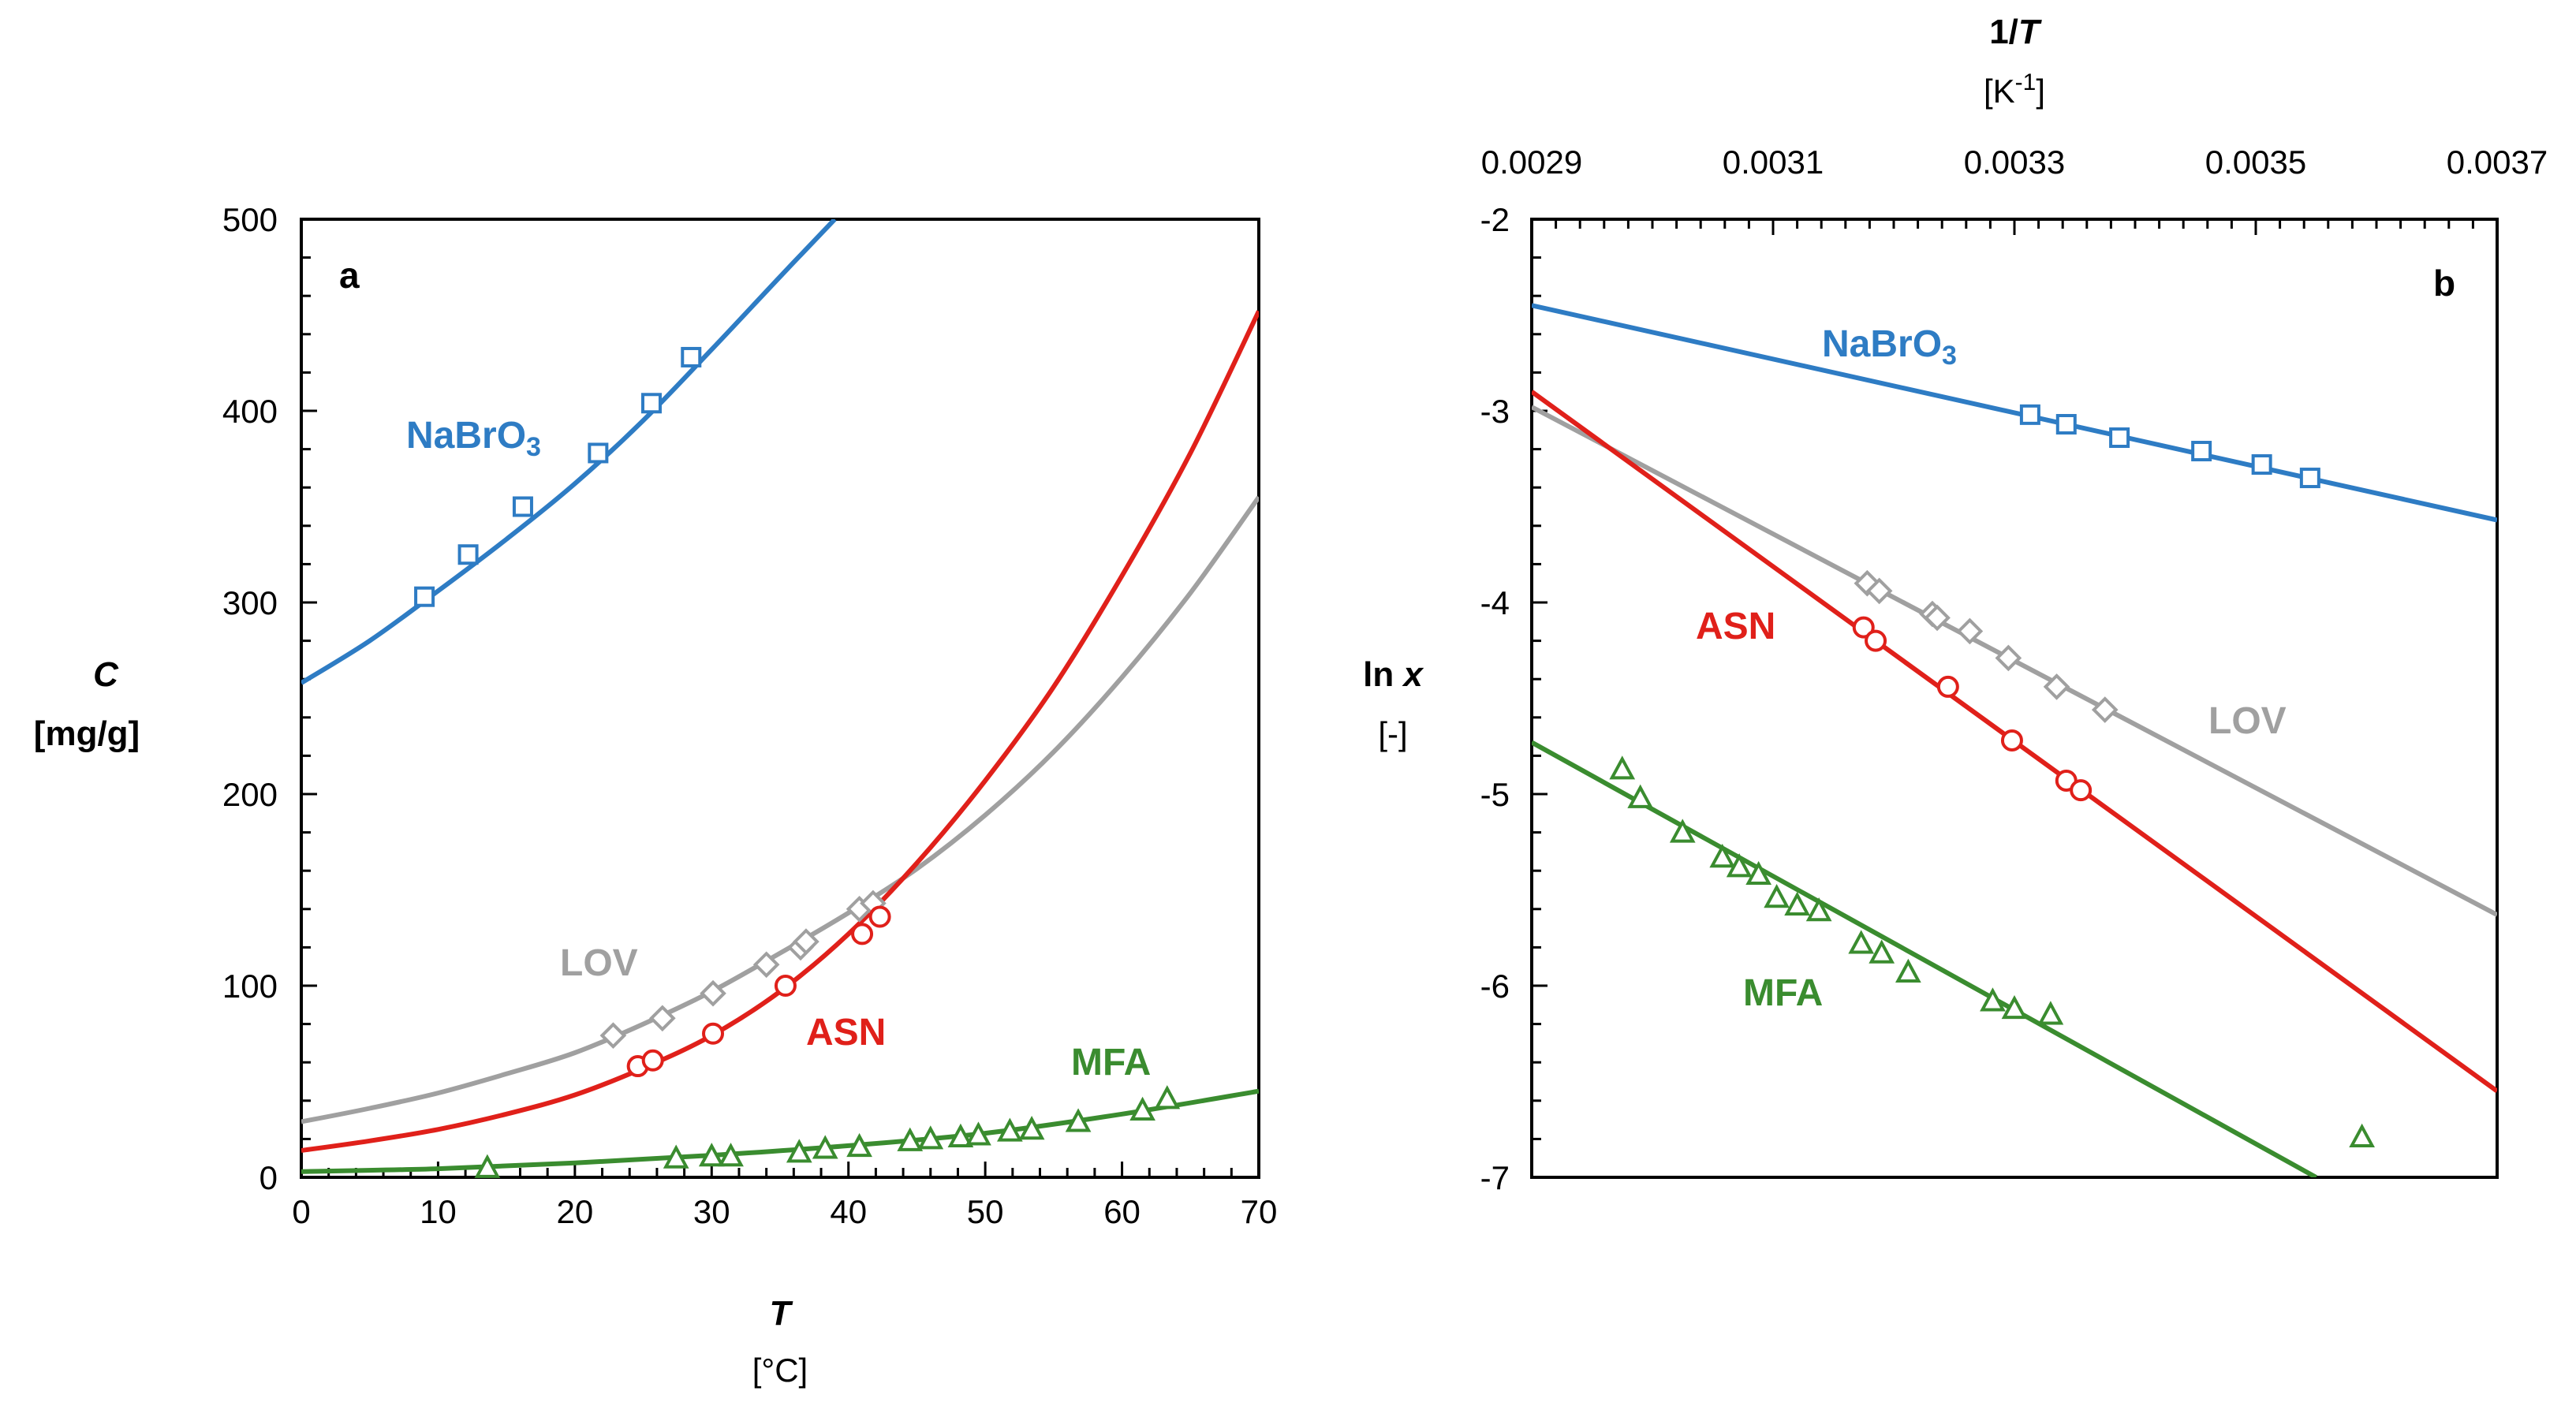 The height and width of the screenshot is (1406, 2576). Describe the element at coordinates (1495, 219) in the screenshot. I see `y-tick-label: -2` at that location.